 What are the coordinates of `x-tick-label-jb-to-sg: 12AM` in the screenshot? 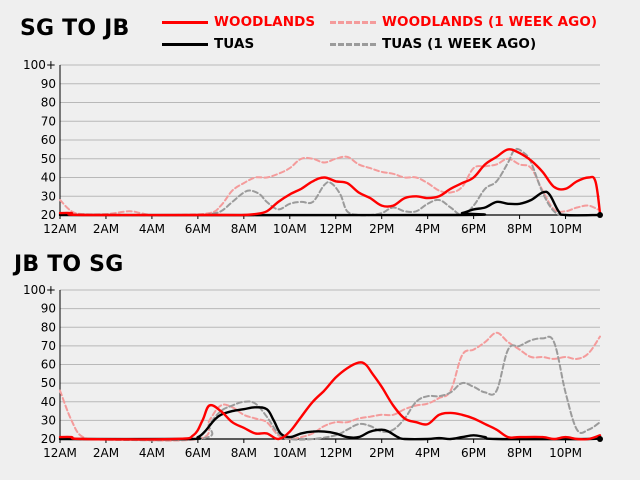 It's located at (60, 453).